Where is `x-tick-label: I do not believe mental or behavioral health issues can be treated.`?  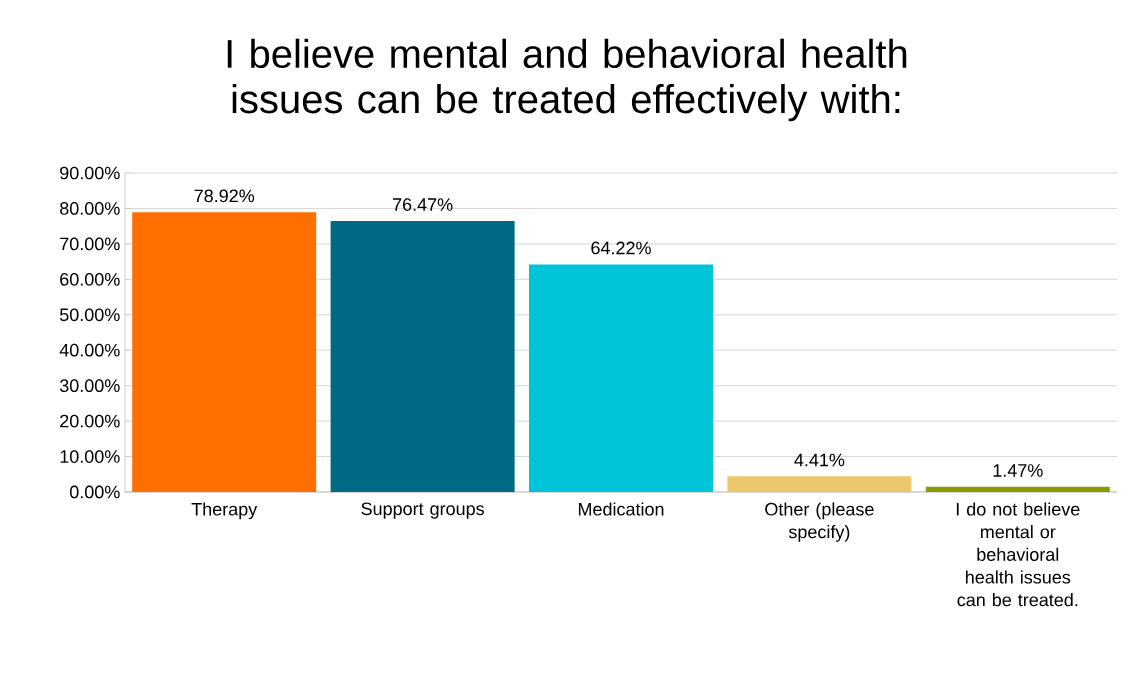
x-tick-label: I do not believe mental or behavioral health issues can be treated. is located at coordinates (1018, 554).